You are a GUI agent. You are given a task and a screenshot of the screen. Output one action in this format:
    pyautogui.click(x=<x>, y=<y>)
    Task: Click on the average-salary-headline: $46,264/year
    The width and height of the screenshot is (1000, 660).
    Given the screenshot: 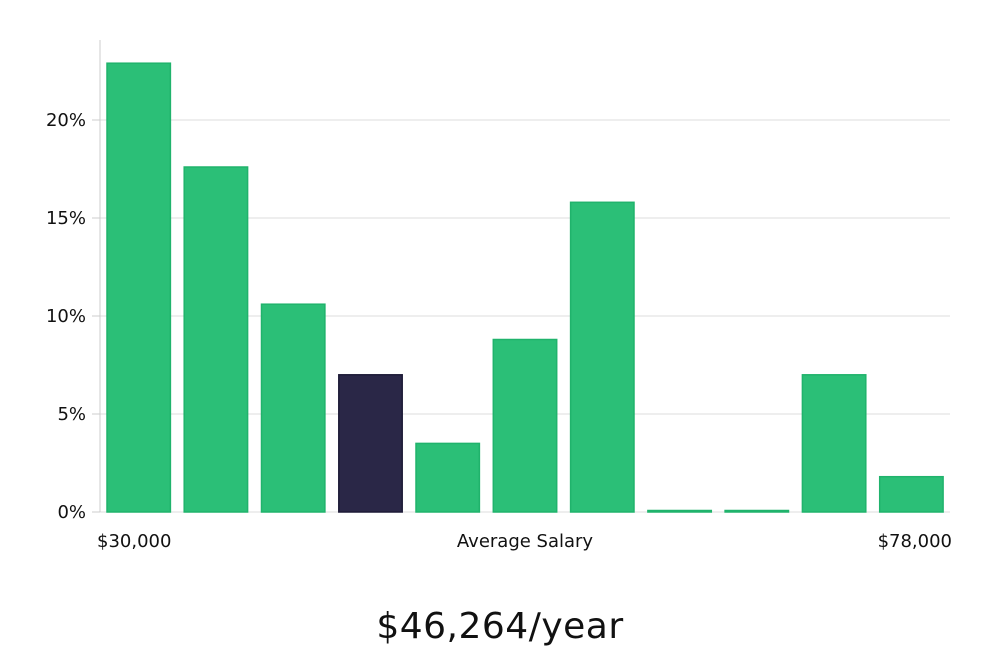 What is the action you would take?
    pyautogui.click(x=500, y=626)
    